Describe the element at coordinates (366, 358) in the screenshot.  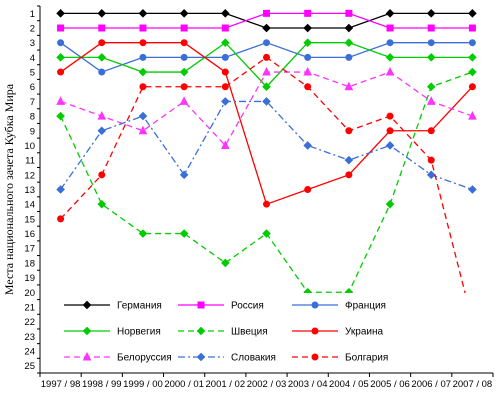
I see `legend-label: Болгария` at that location.